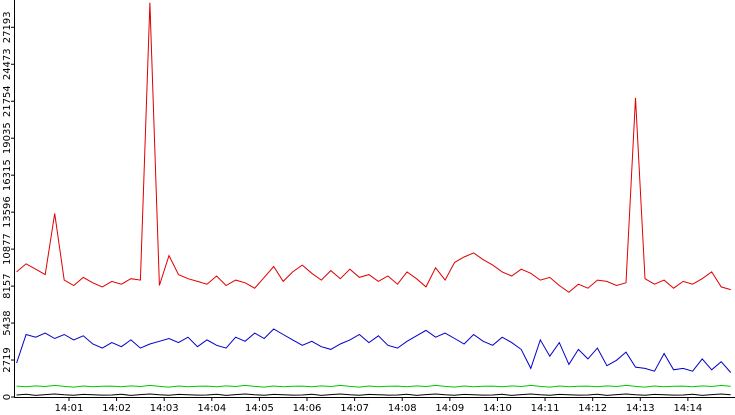 This screenshot has width=735, height=415. What do you see at coordinates (7, 322) in the screenshot?
I see `y-tick-label: 5438` at bounding box center [7, 322].